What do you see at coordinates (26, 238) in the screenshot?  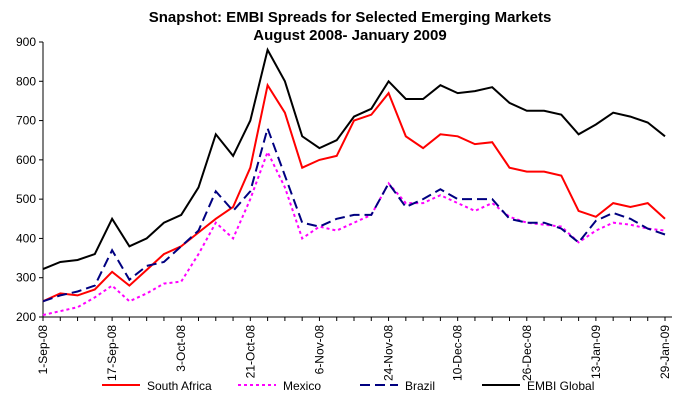 I see `y-tick-label: 400` at bounding box center [26, 238].